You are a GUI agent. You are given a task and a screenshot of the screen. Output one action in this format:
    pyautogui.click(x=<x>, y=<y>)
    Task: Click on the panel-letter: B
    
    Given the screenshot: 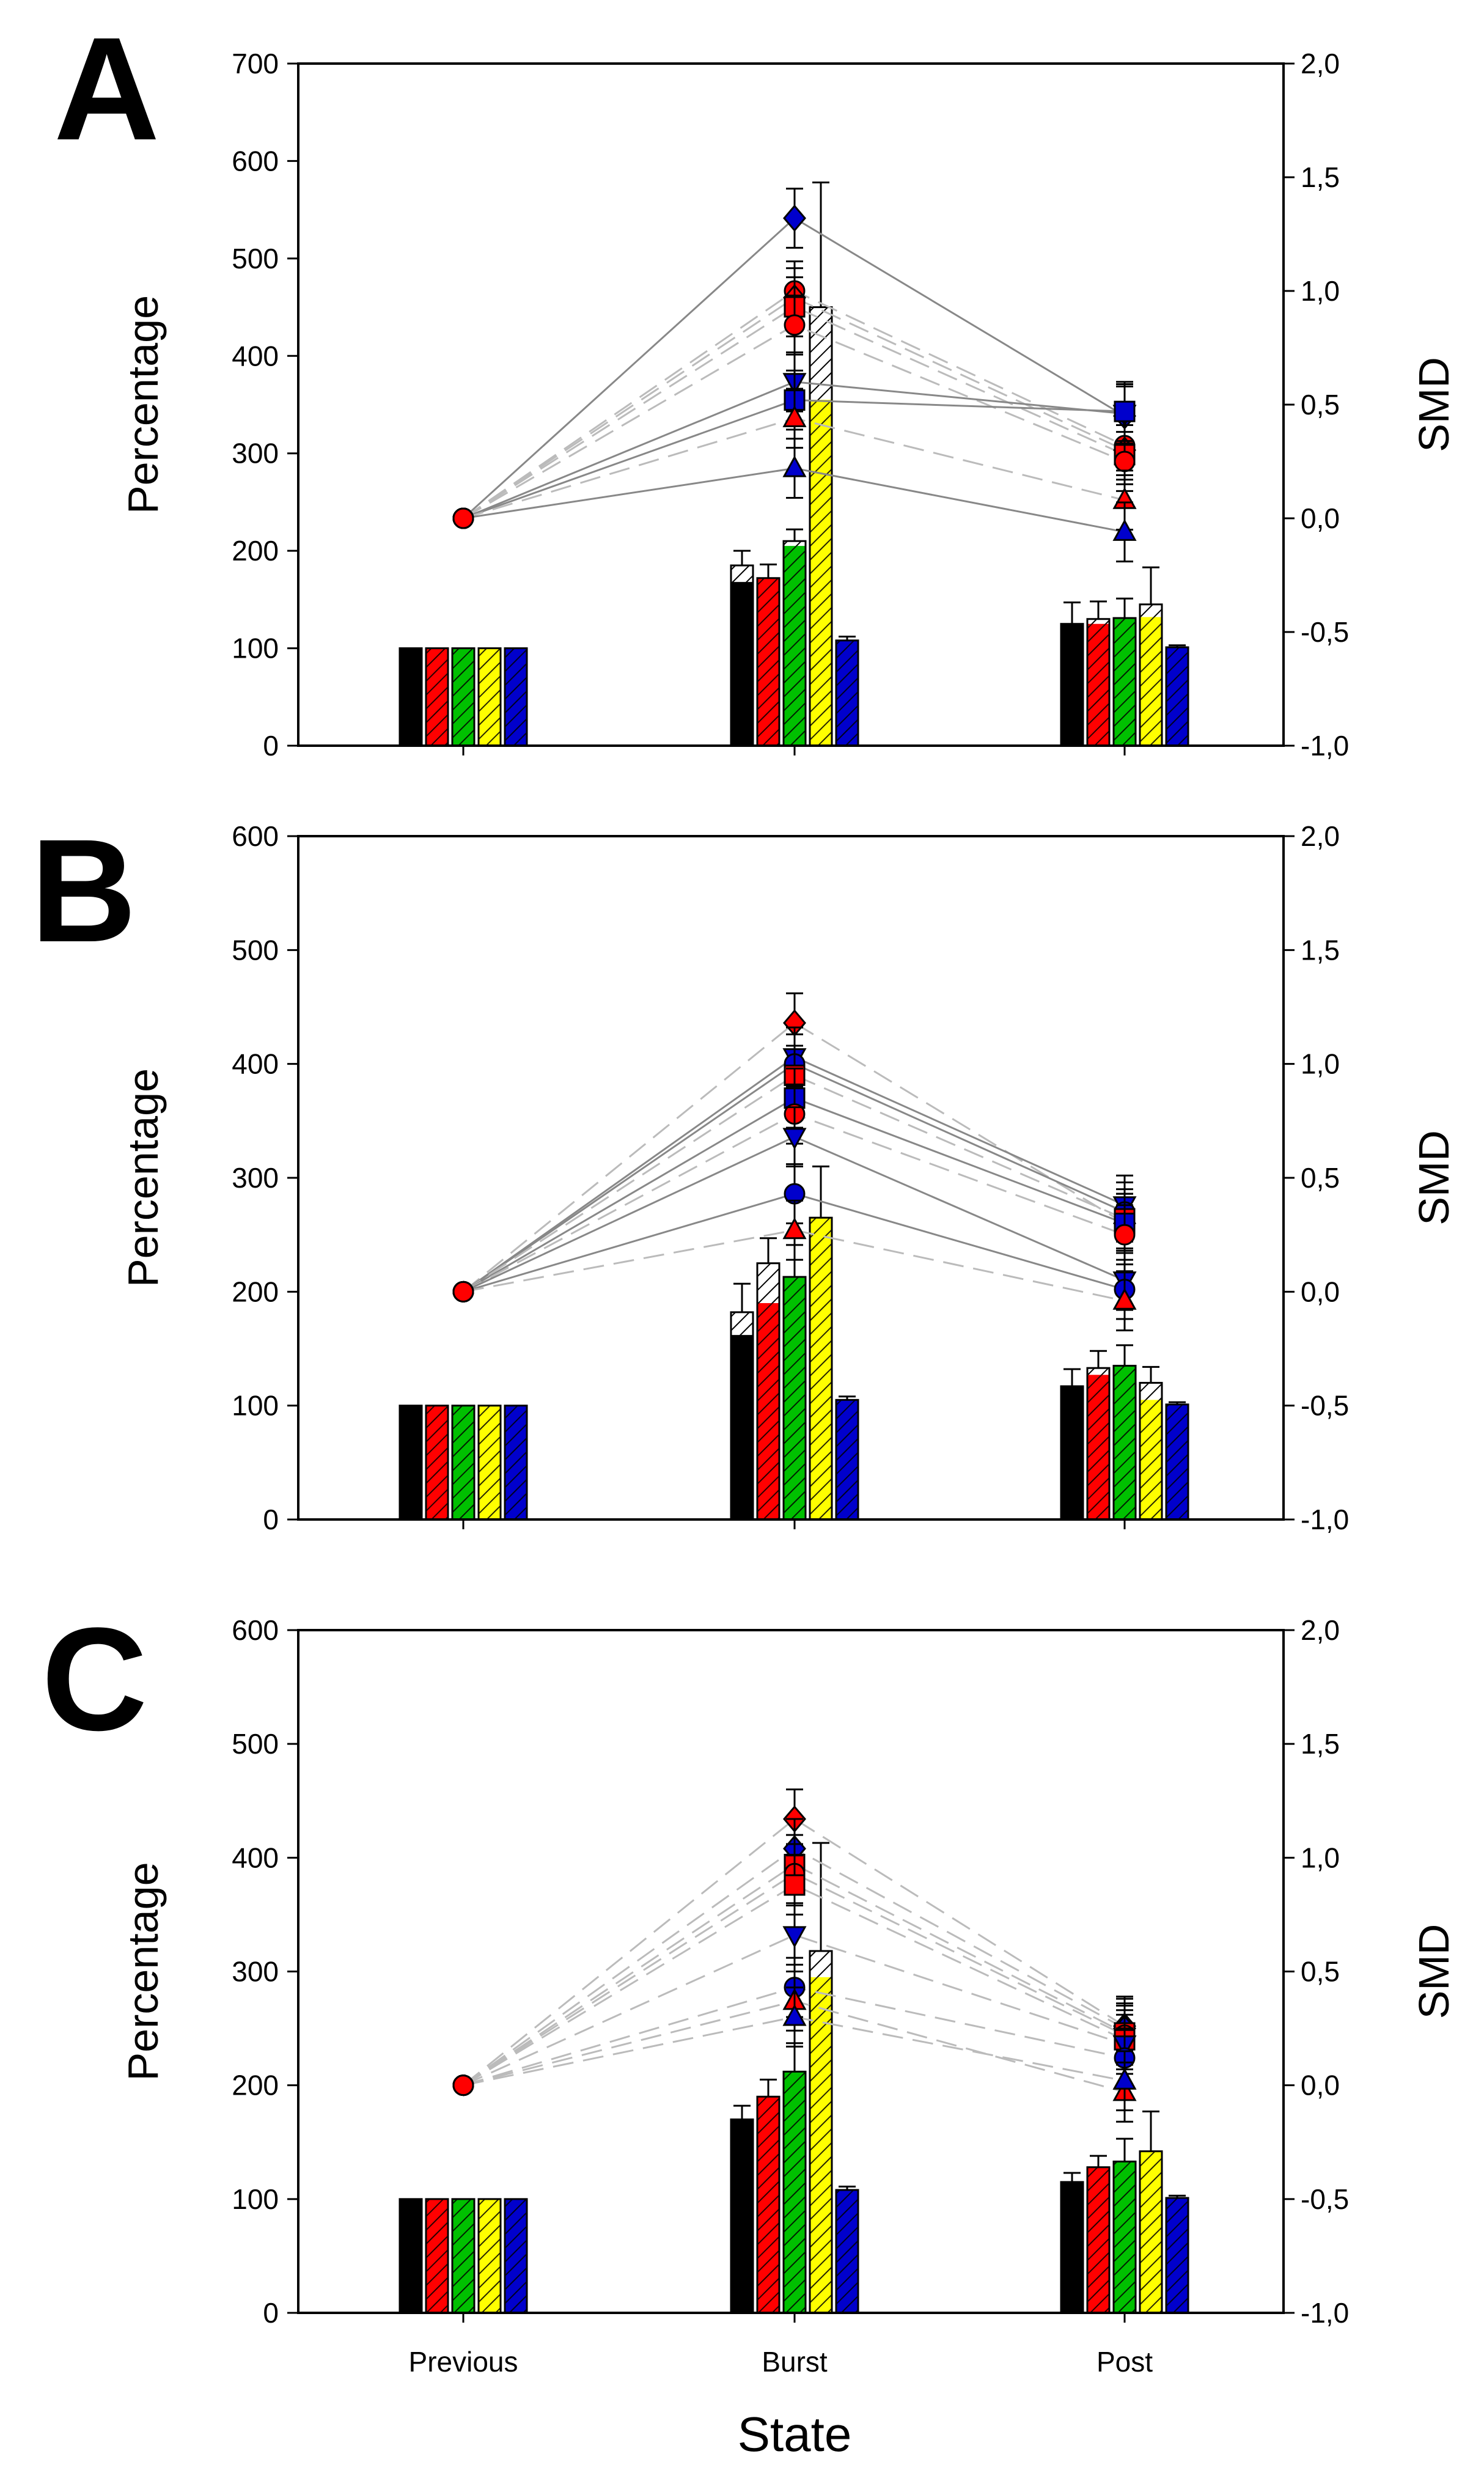 What is the action you would take?
    pyautogui.click(x=83, y=890)
    